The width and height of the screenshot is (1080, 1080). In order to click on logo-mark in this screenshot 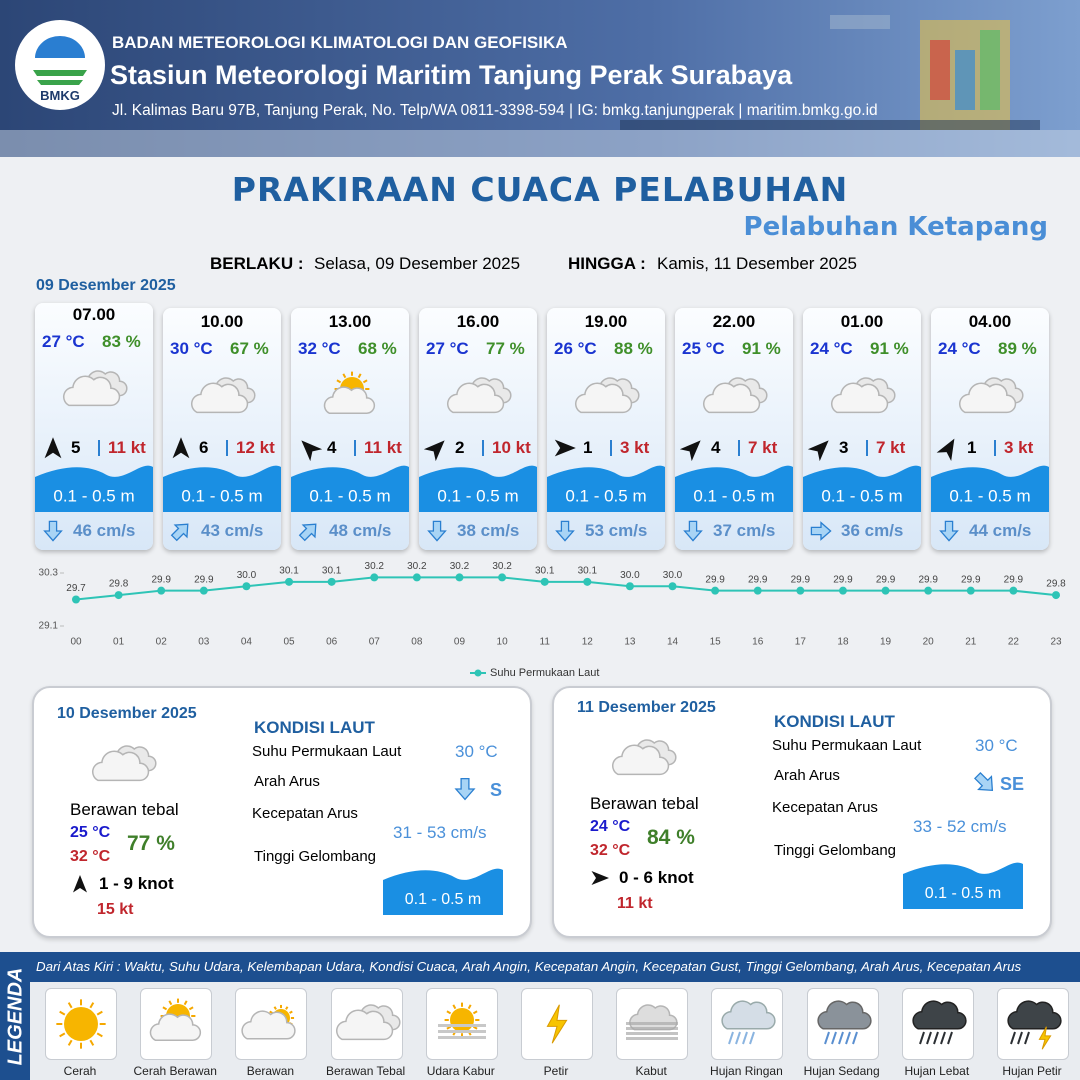, I will do `click(60, 60)`.